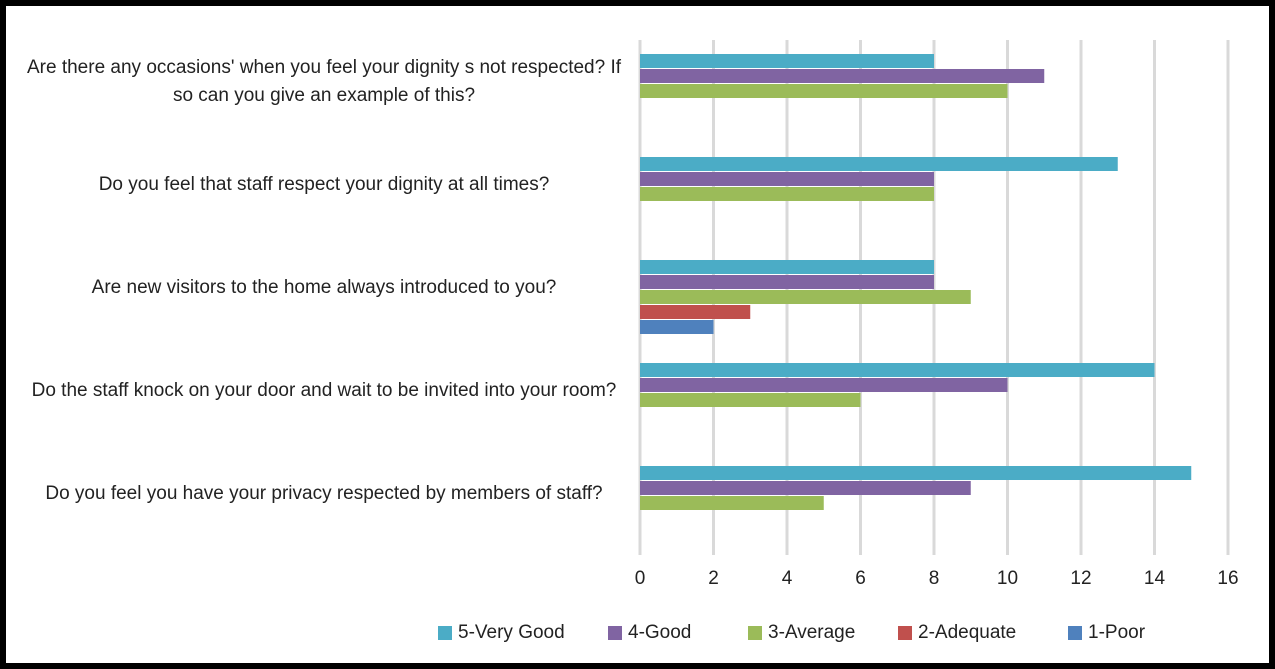 The image size is (1275, 669). What do you see at coordinates (659, 632) in the screenshot?
I see `legend-label: 4-Good` at bounding box center [659, 632].